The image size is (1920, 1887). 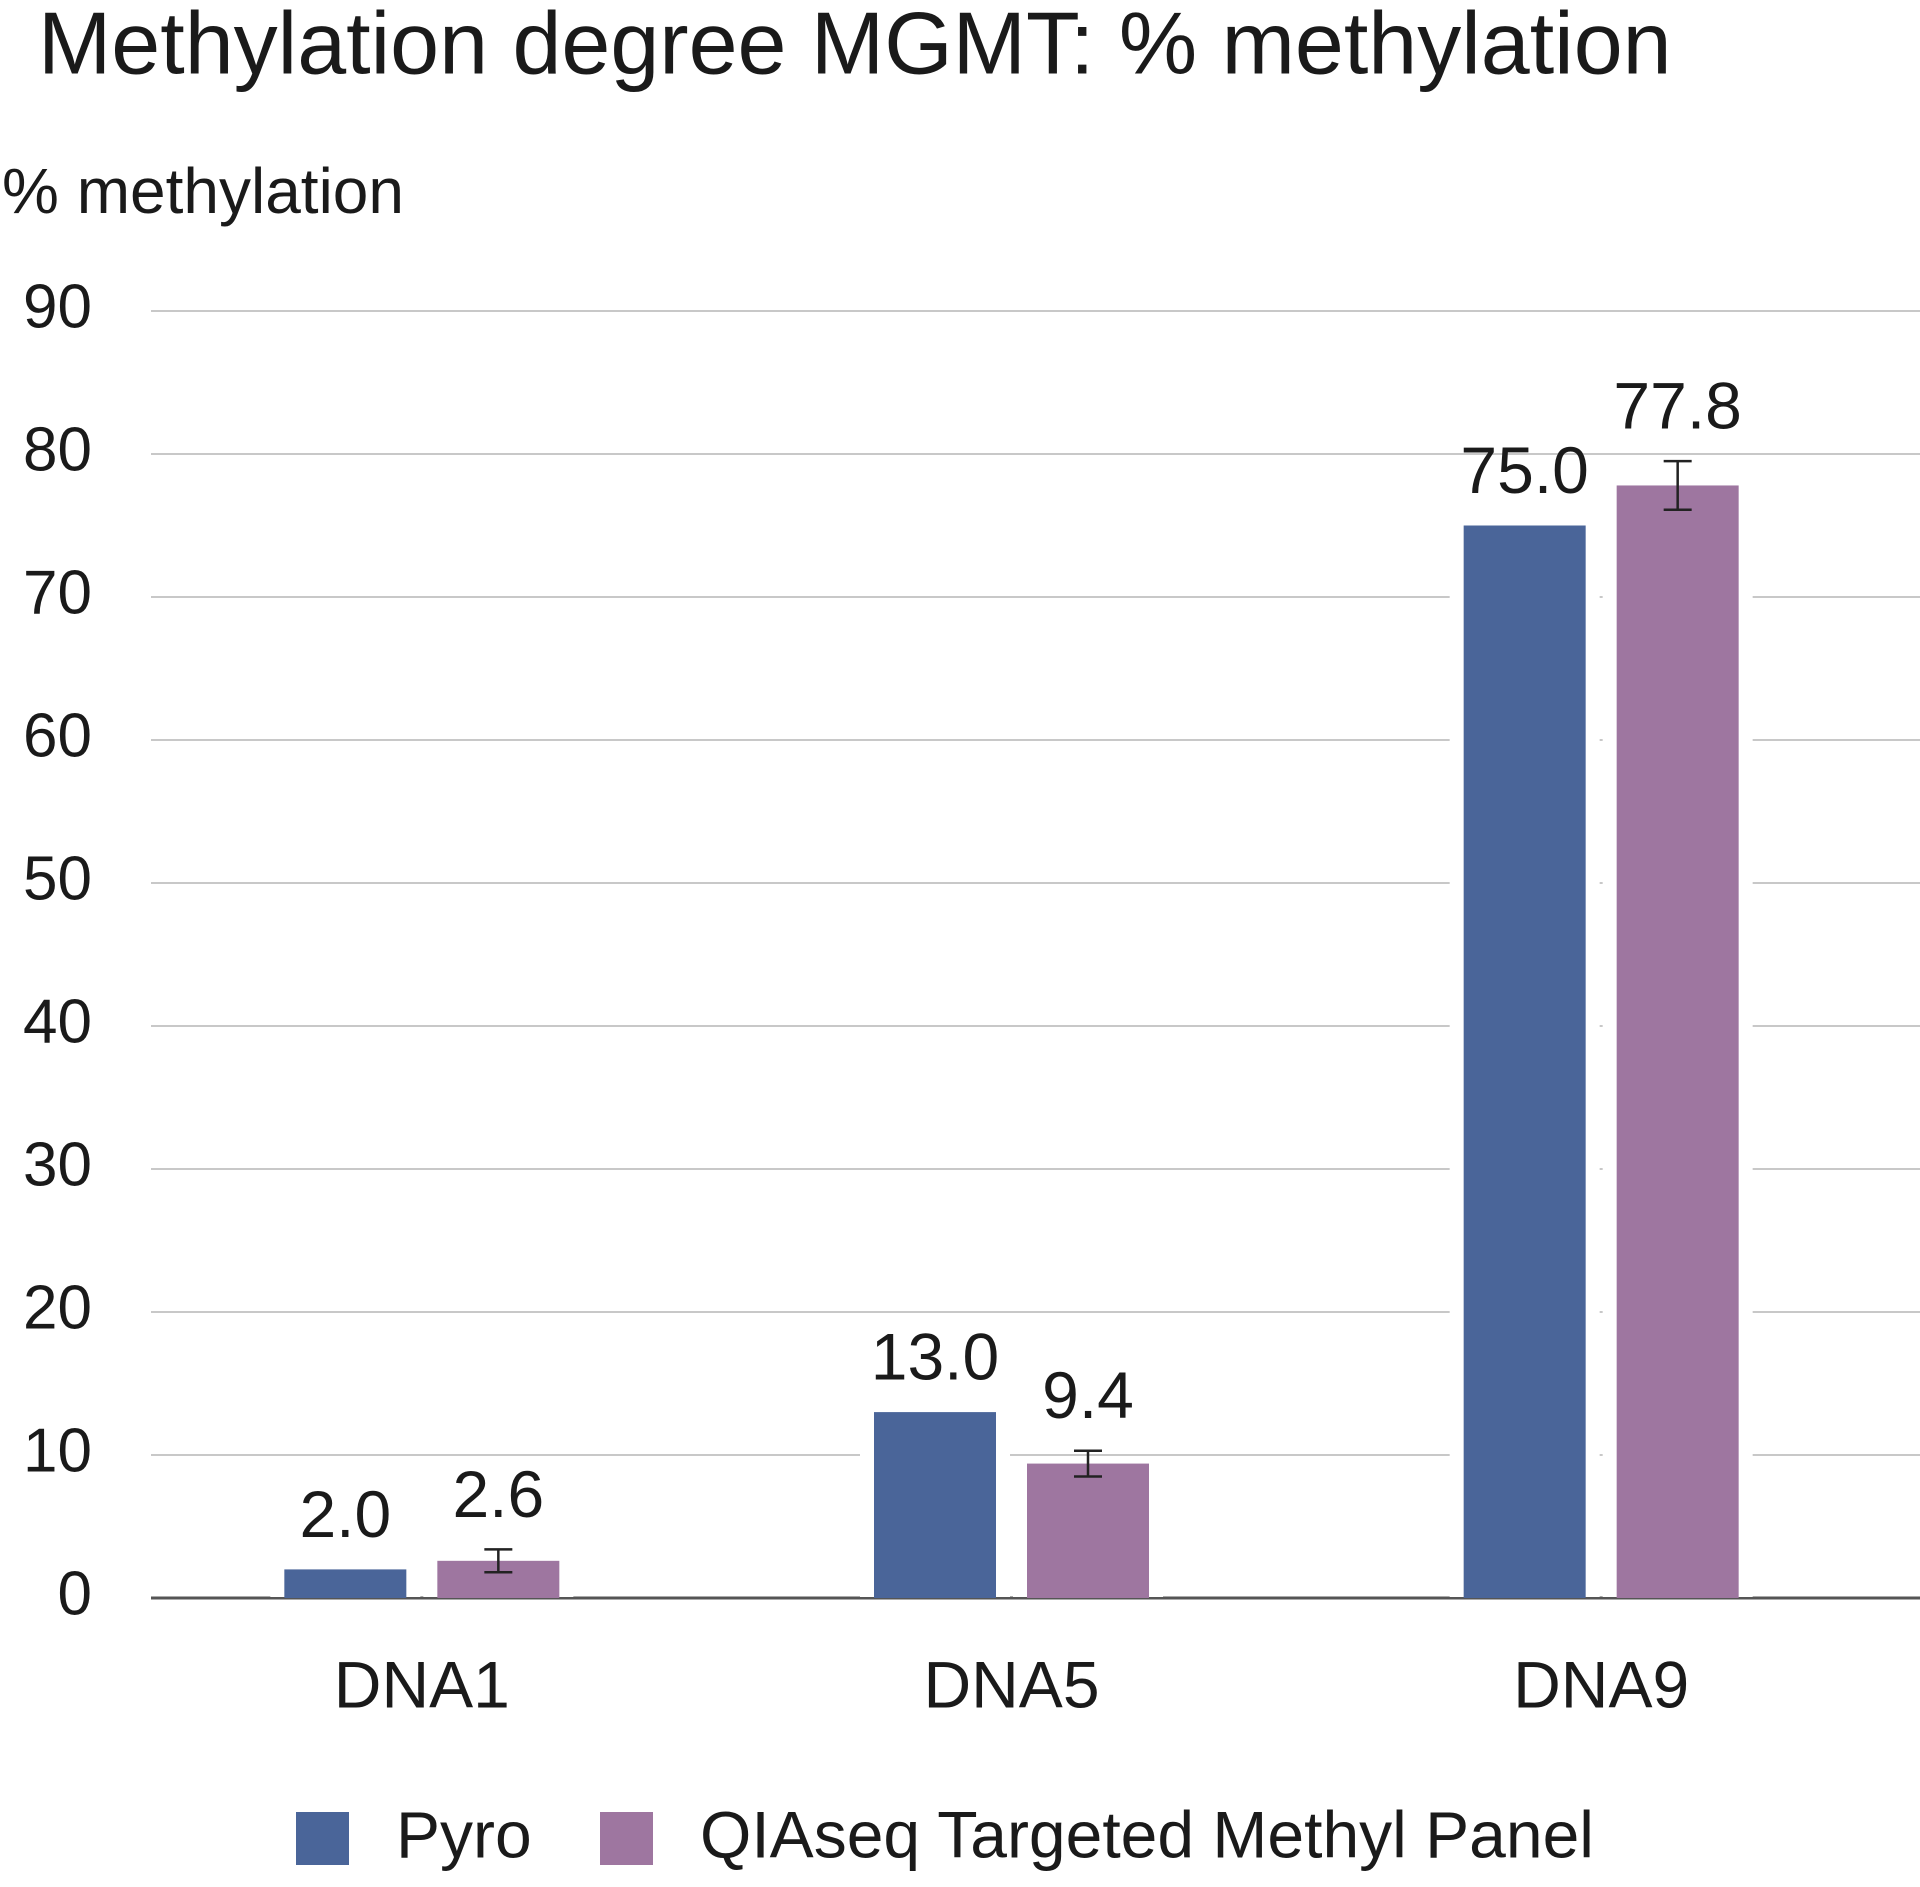 I want to click on y-tick-label: 0, so click(x=75, y=1593).